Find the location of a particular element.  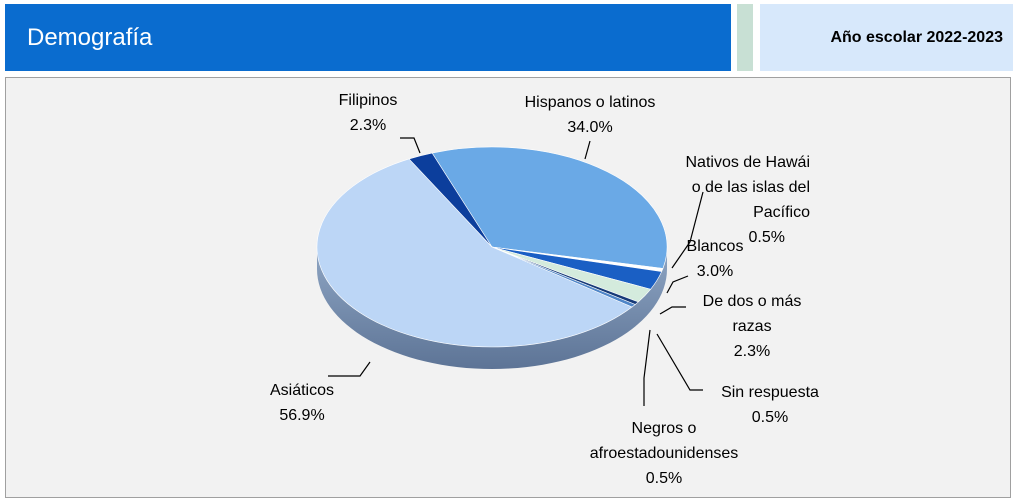

slice-label: Sin respuesta 0.5% is located at coordinates (770, 405).